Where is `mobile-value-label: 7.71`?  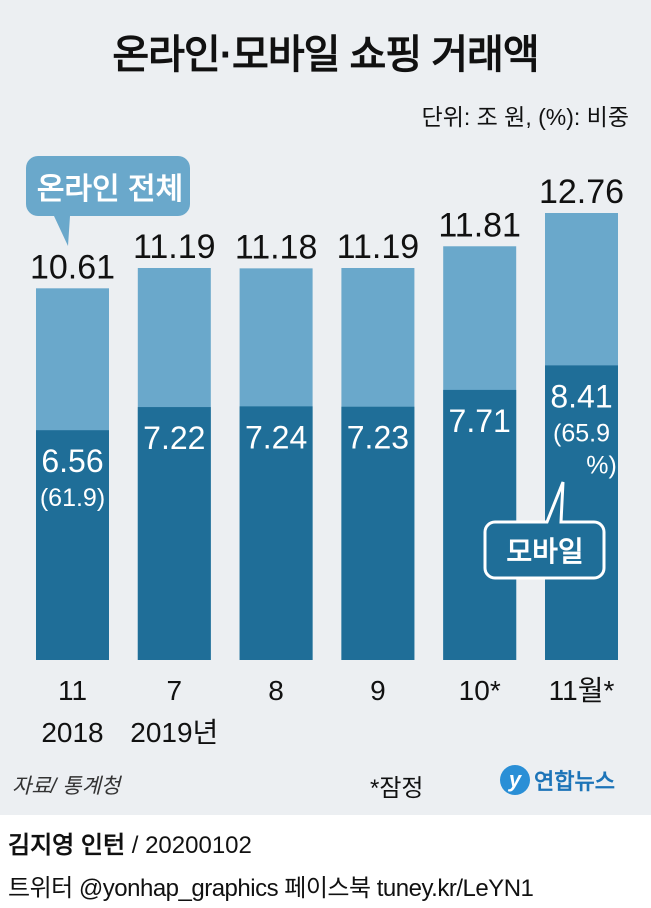 mobile-value-label: 7.71 is located at coordinates (480, 421).